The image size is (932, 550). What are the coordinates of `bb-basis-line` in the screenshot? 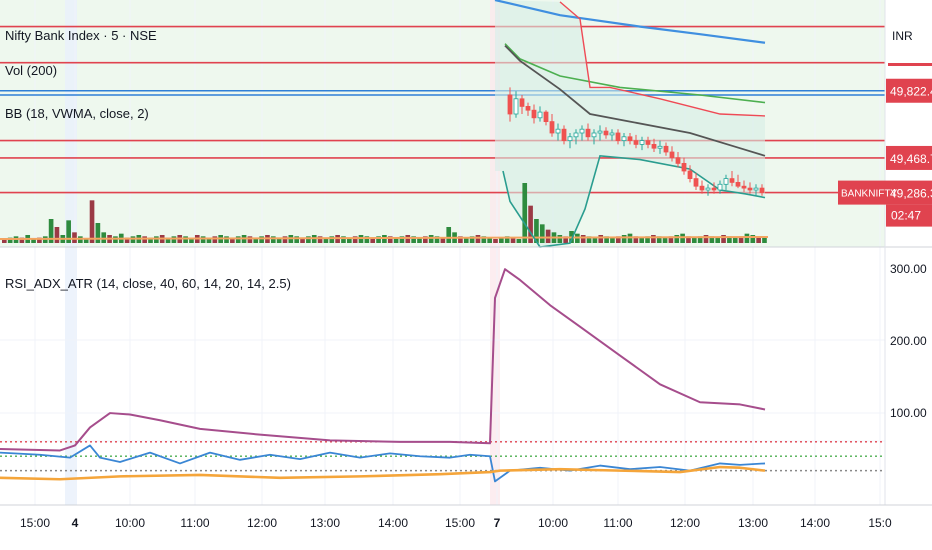 It's located at (635, 100).